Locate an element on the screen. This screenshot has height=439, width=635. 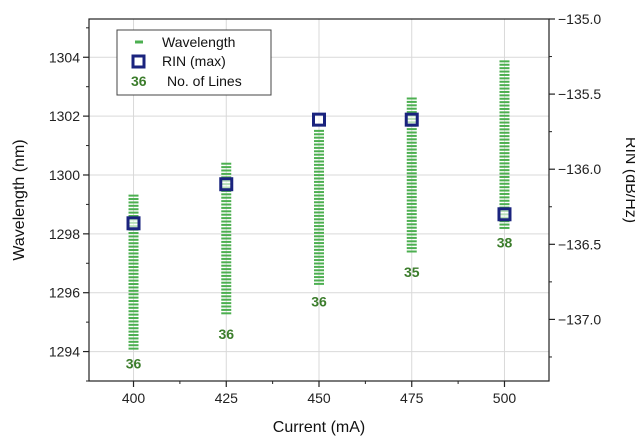
legend: Wavelength RIN (max) 36 No. of Lines is located at coordinates (194, 62).